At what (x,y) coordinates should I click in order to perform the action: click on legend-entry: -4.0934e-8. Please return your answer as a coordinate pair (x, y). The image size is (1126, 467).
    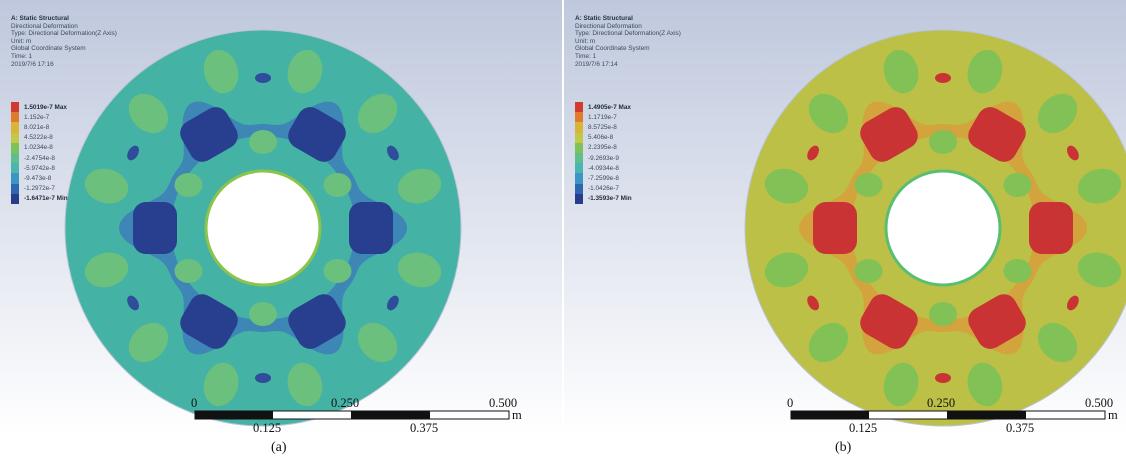
    Looking at the image, I should click on (603, 168).